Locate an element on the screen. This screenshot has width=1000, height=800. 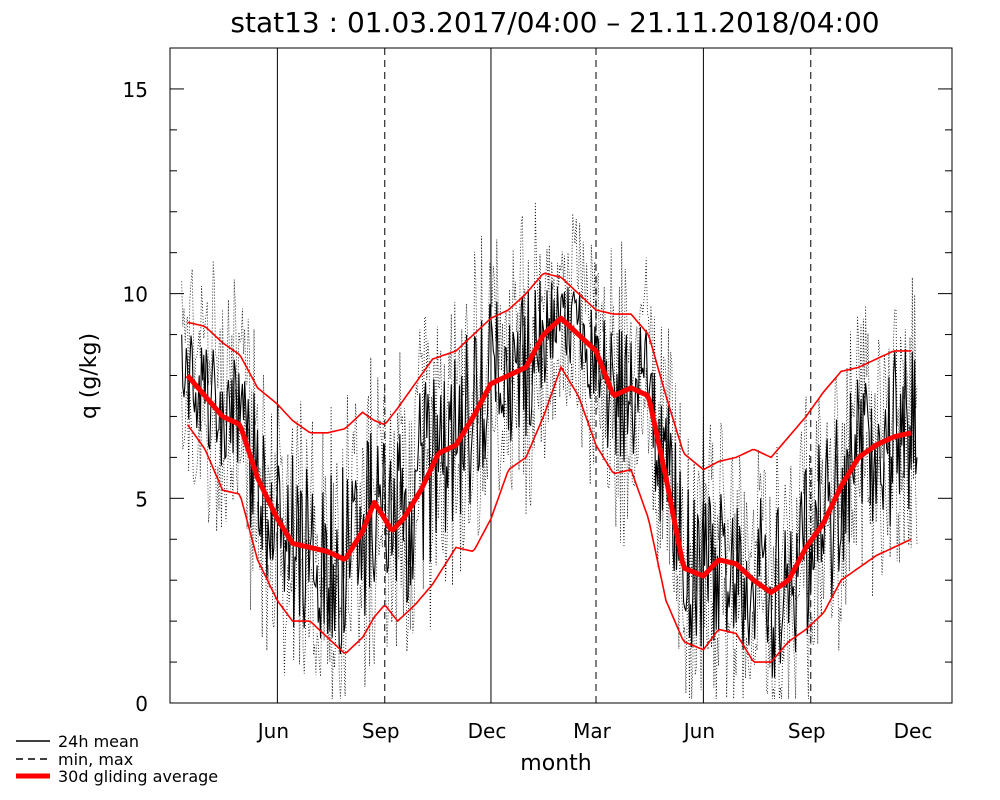
y-axis-label: q (g/kg) is located at coordinates (89, 376).